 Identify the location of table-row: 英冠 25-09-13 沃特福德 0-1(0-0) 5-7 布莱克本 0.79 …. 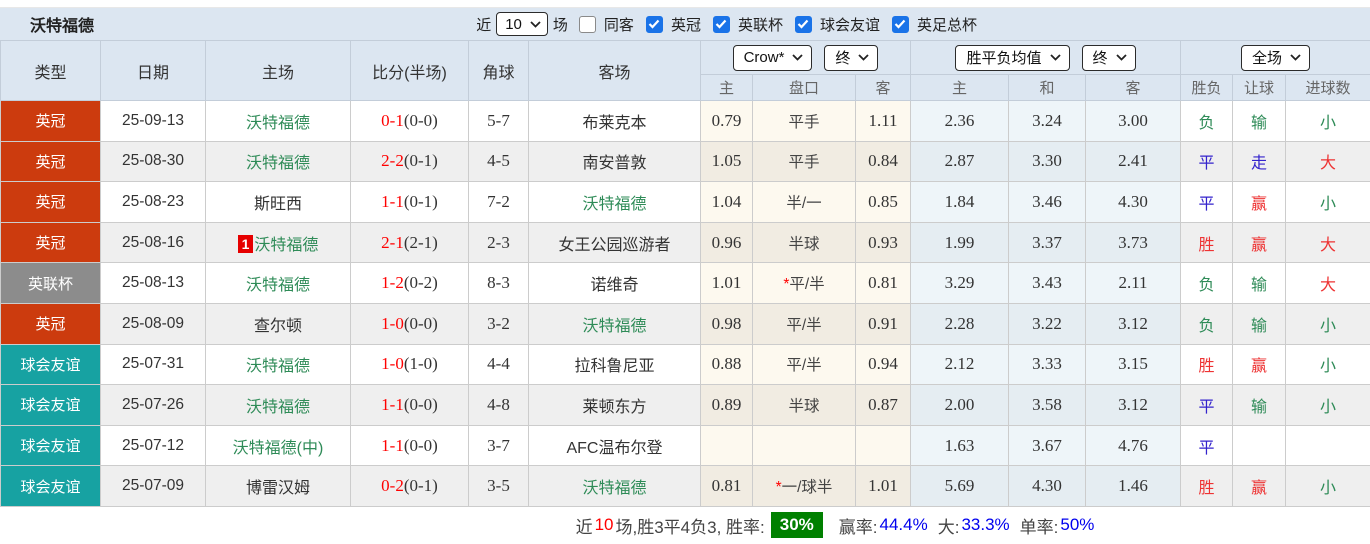
(685, 121).